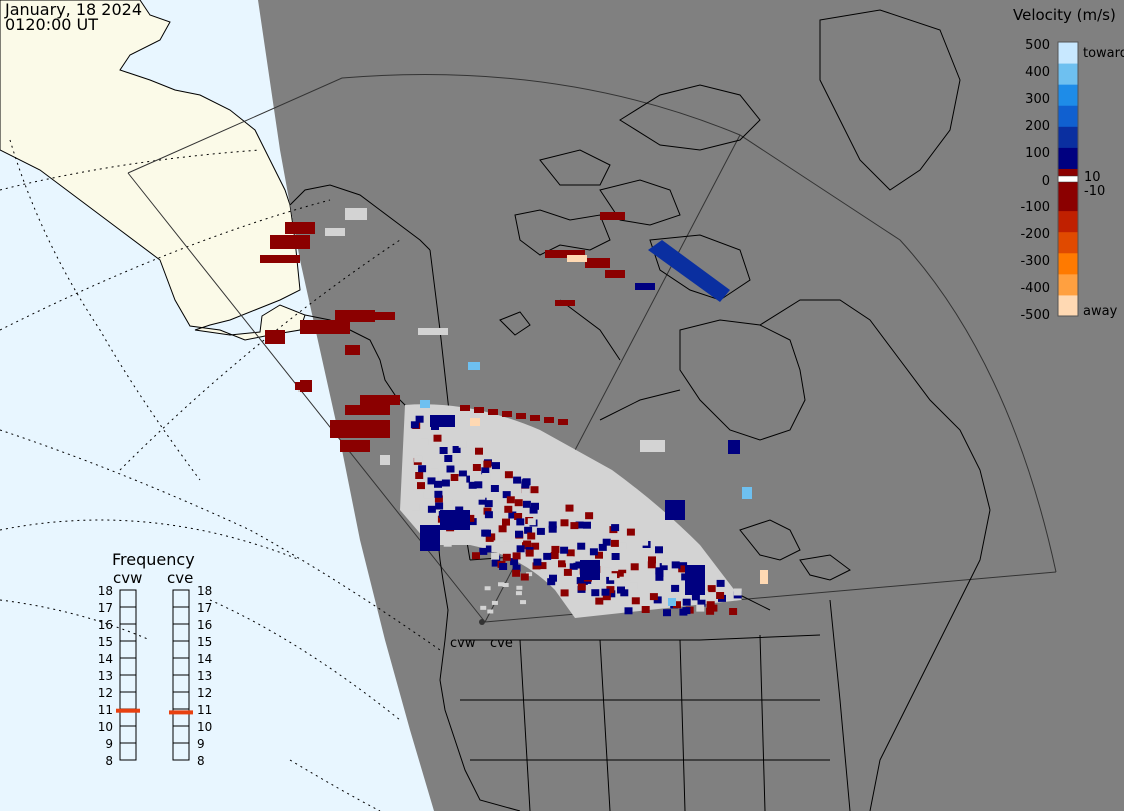 The image size is (1124, 811). What do you see at coordinates (1035, 234) in the screenshot?
I see `legend-tick-label: -200` at bounding box center [1035, 234].